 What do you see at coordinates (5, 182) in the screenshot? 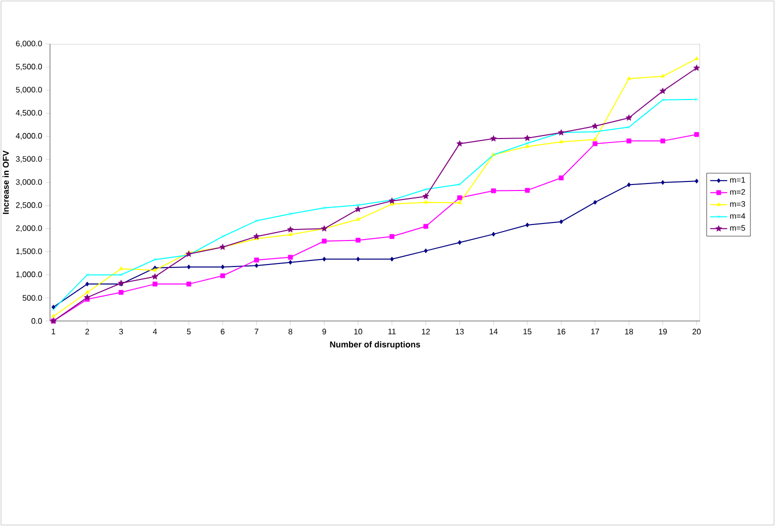
I see `y-axis-title: Increase in OFV` at bounding box center [5, 182].